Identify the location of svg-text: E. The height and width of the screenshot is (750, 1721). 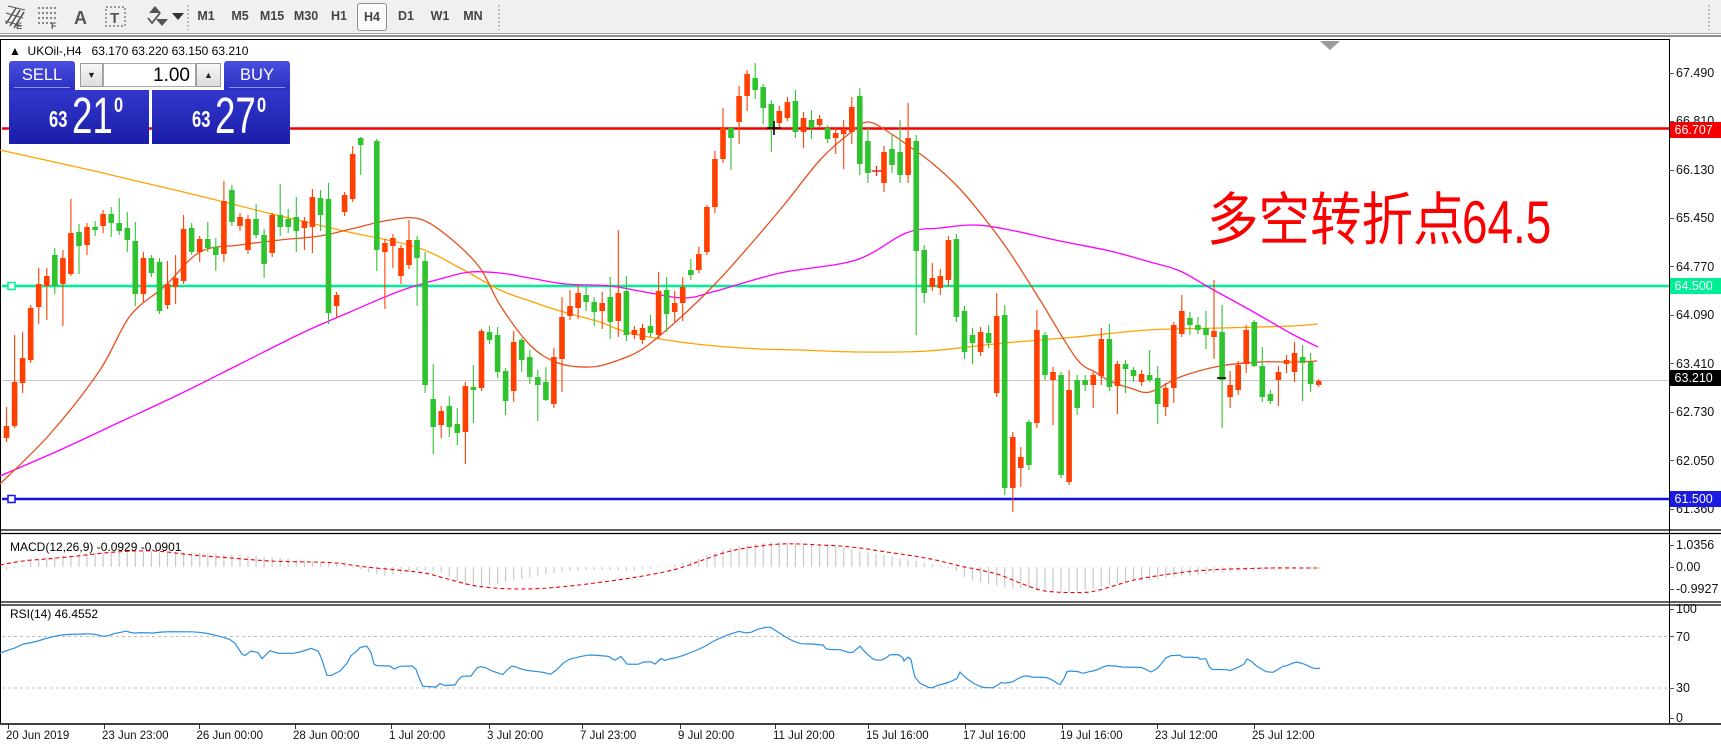
(19, 26).